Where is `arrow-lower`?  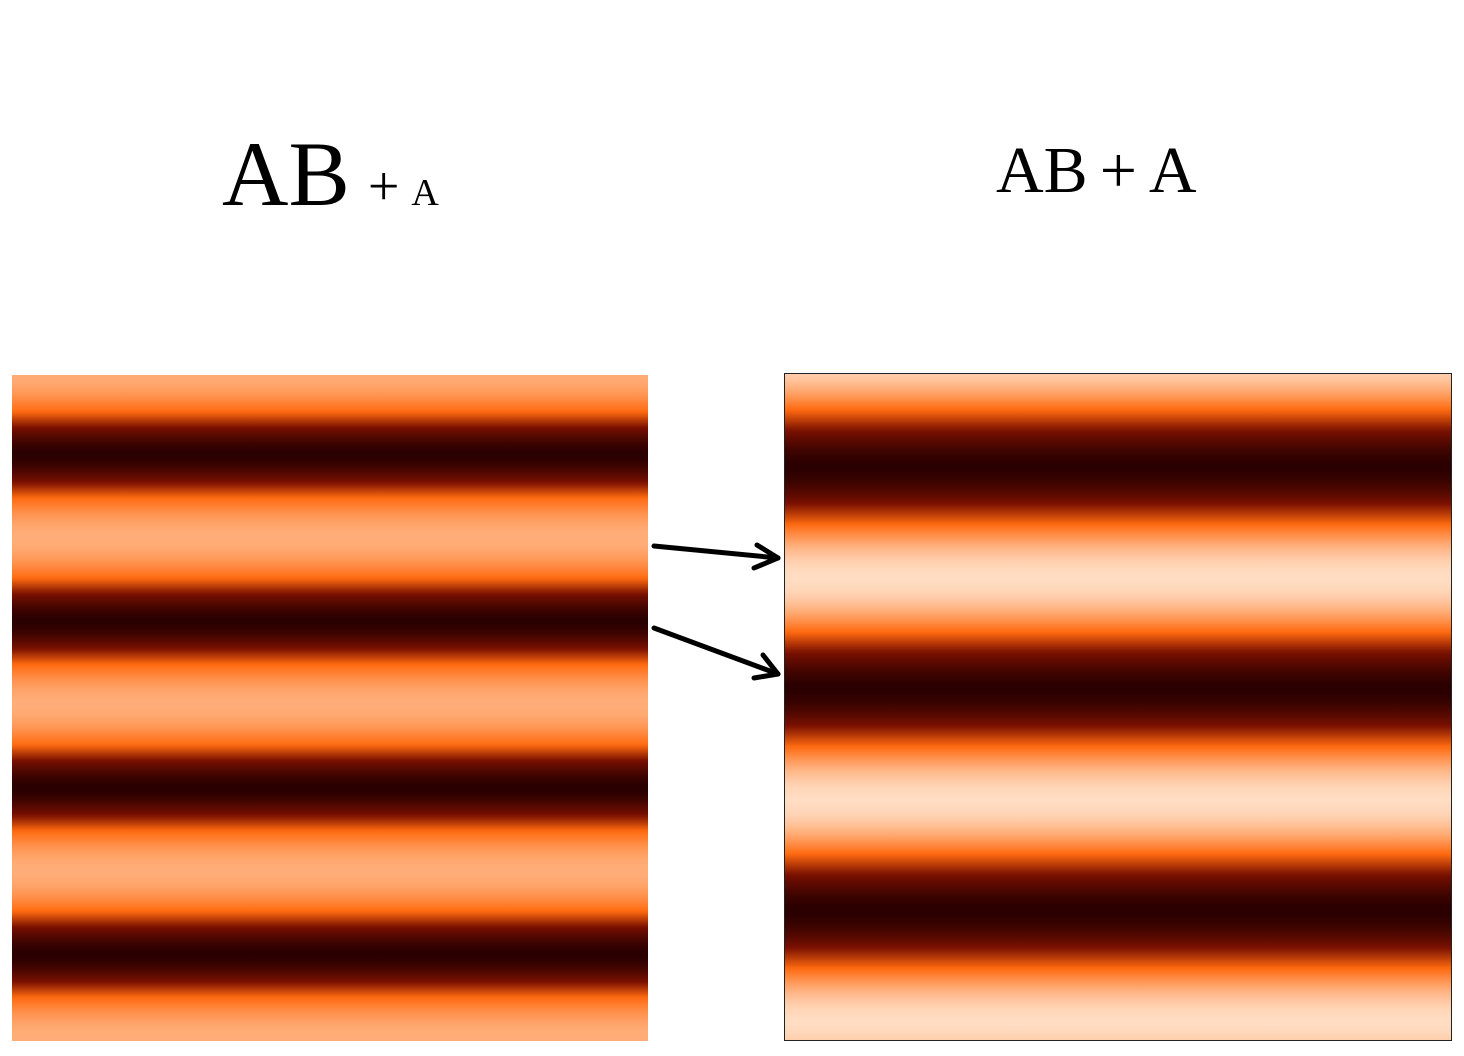 arrow-lower is located at coordinates (716, 653).